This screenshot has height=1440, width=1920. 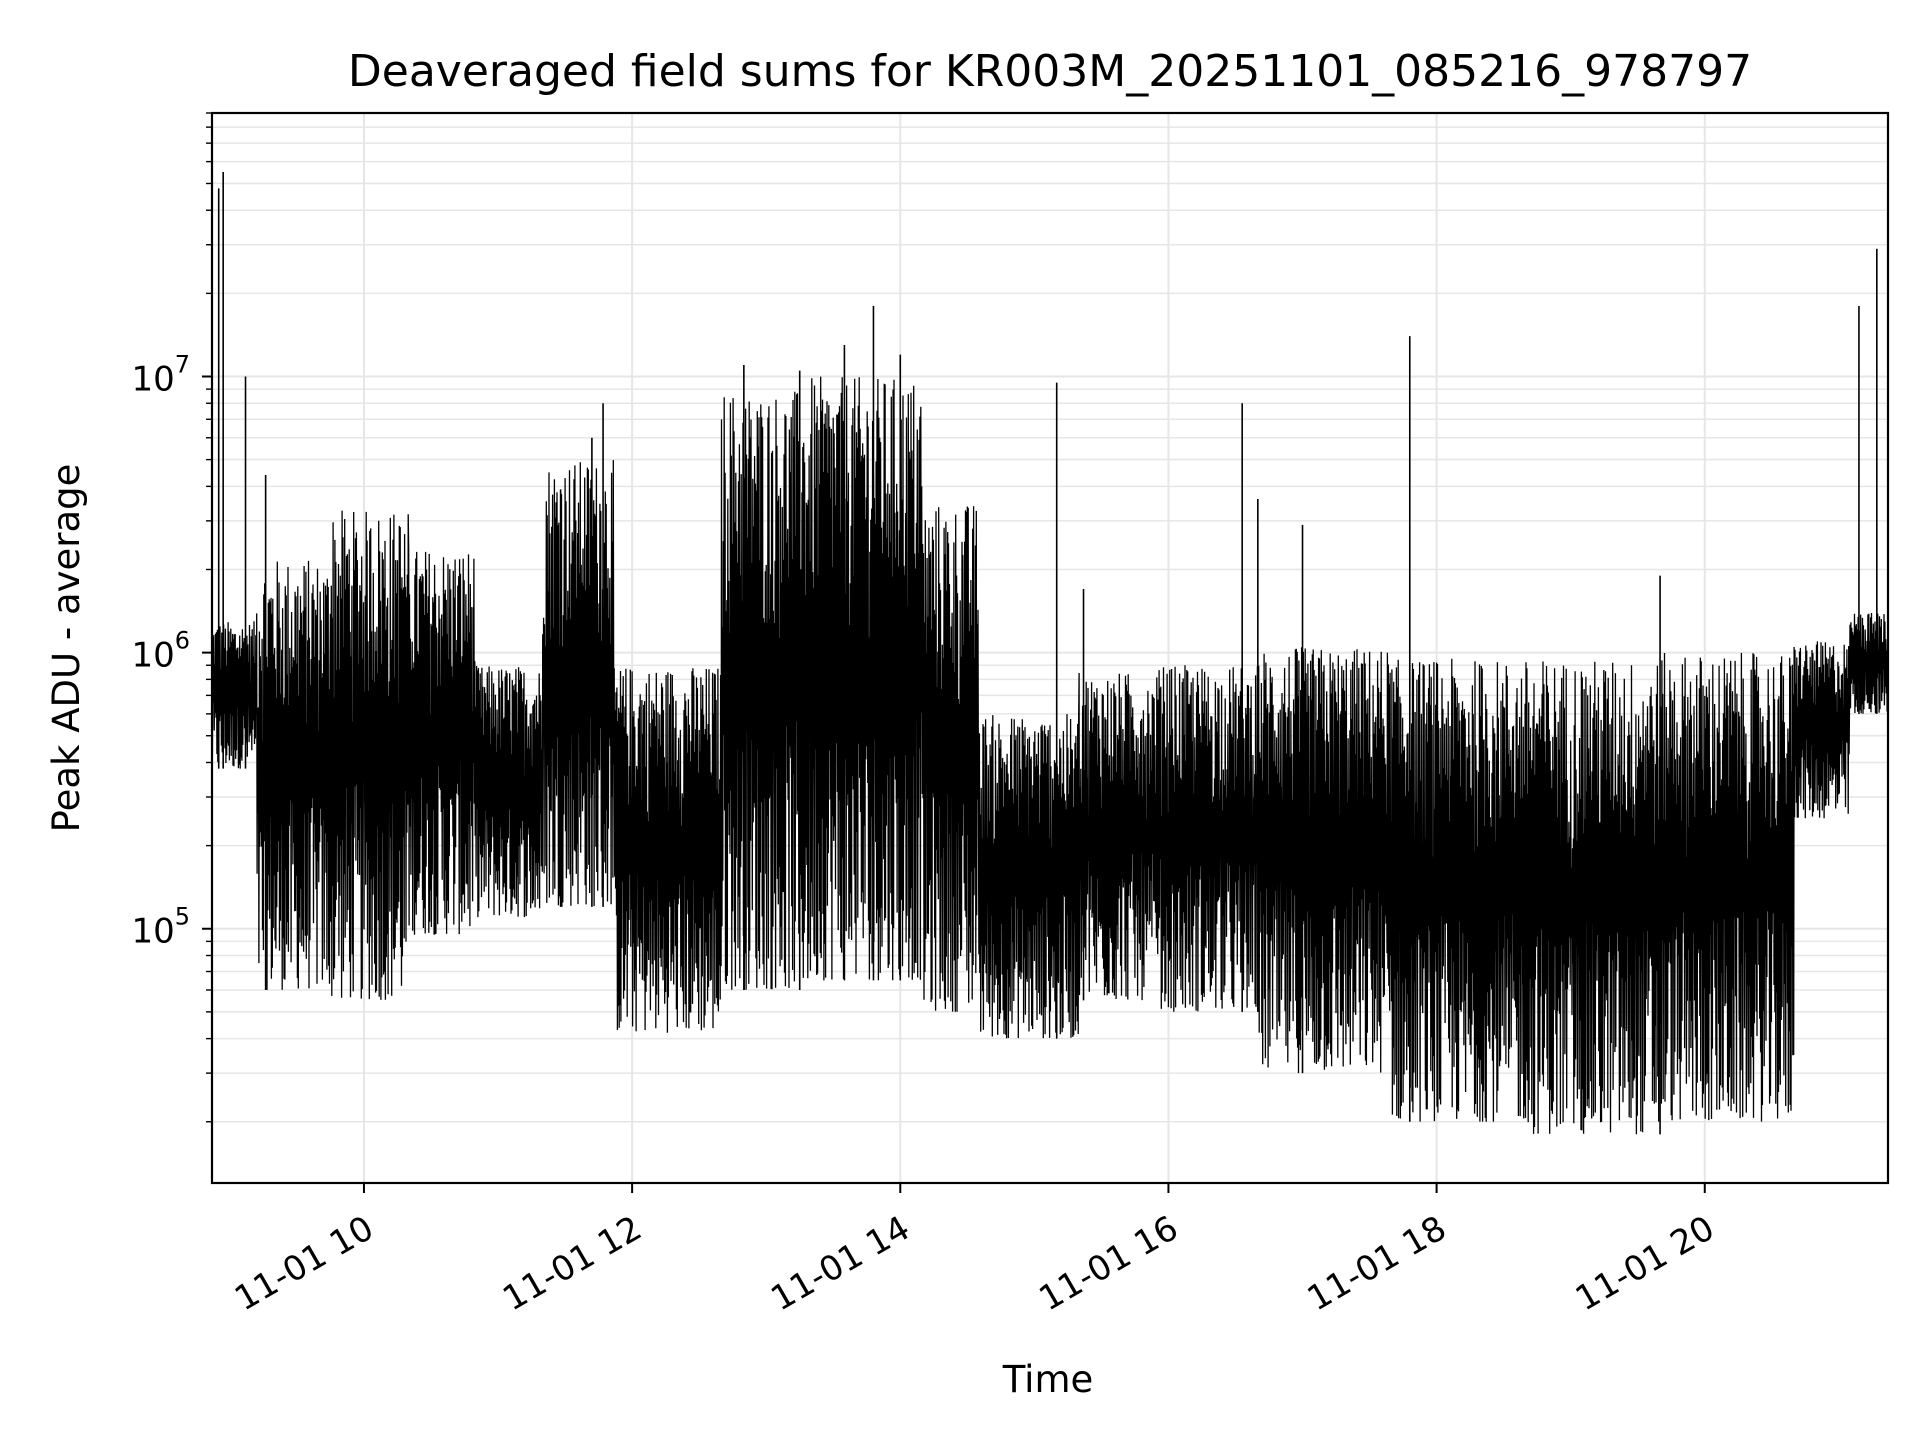 What do you see at coordinates (1048, 1379) in the screenshot?
I see `x-axis-label: Time` at bounding box center [1048, 1379].